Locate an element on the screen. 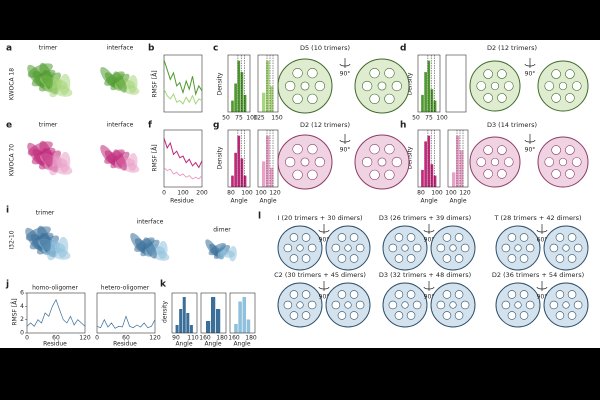 This screenshot has width=600, height=400. rmsf-line is located at coordinates (183, 153).